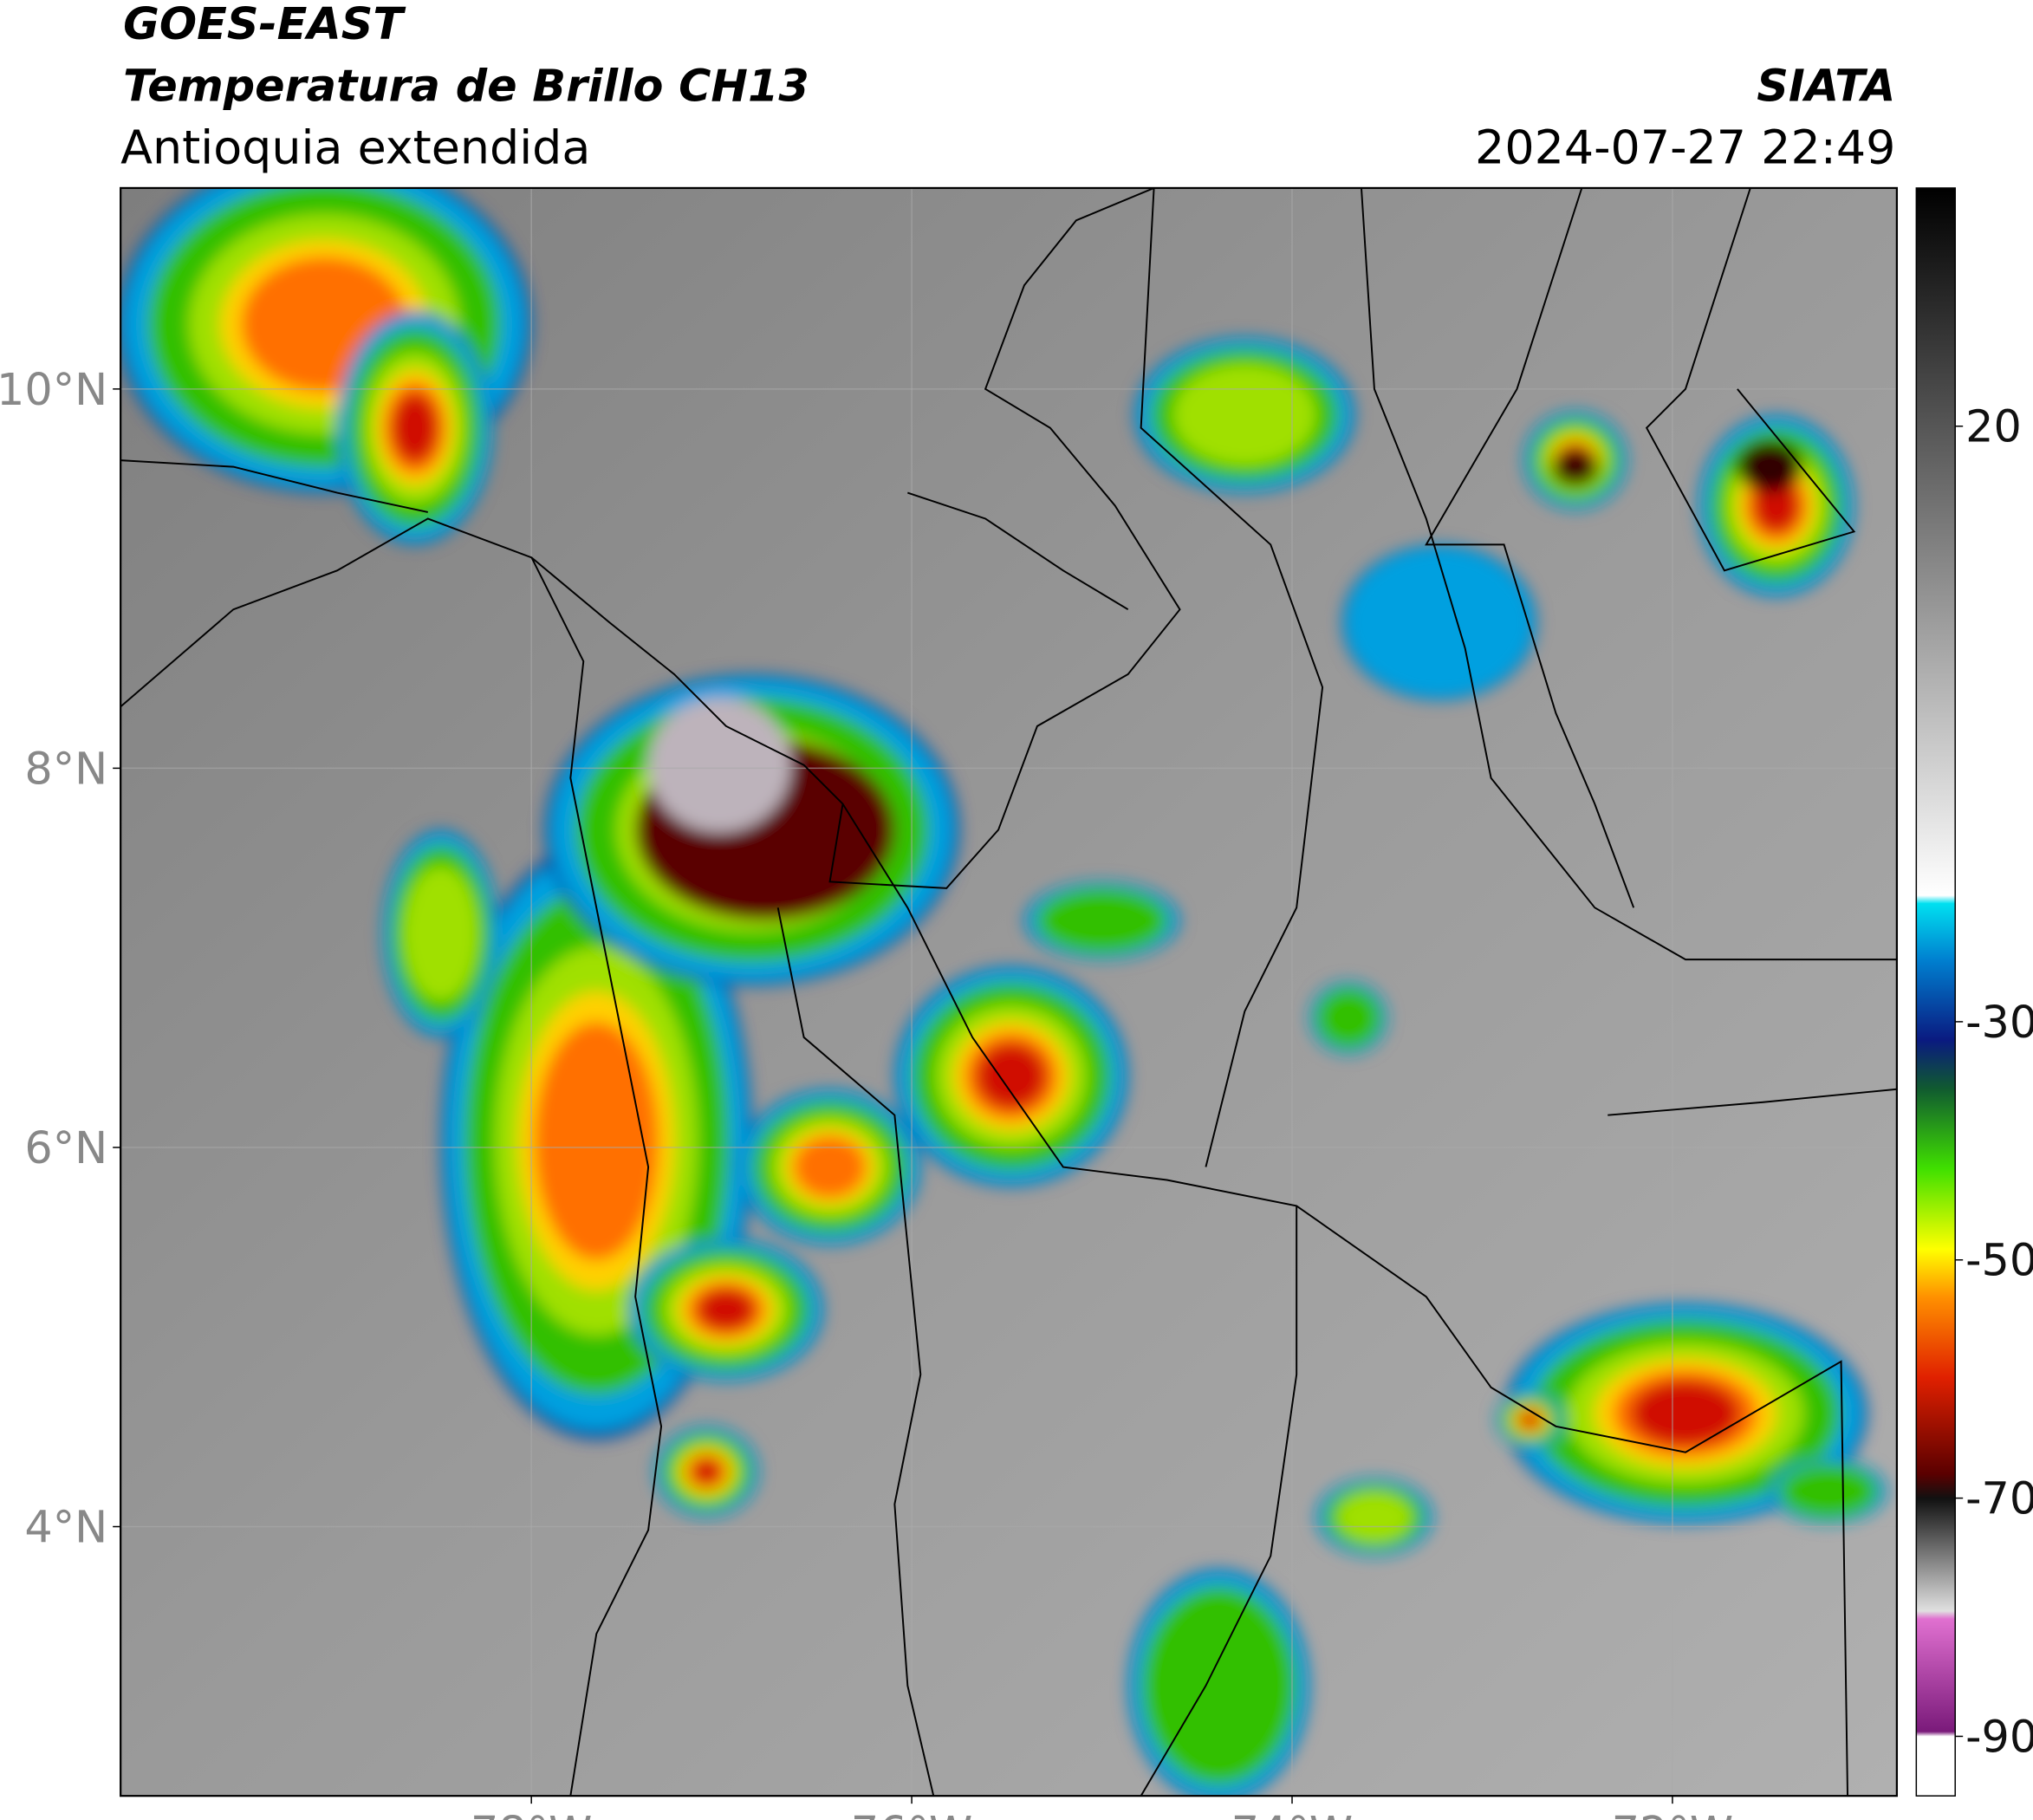 The width and height of the screenshot is (2033, 1820). Describe the element at coordinates (1993, 426) in the screenshot. I see `colorbar-tick-label: 20` at that location.